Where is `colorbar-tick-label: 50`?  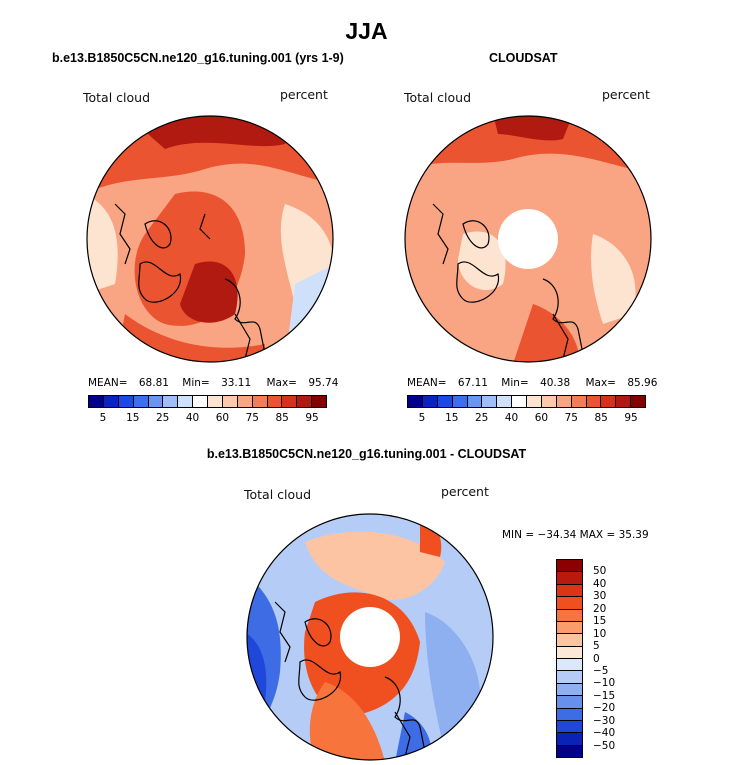 colorbar-tick-label: 50 is located at coordinates (600, 571).